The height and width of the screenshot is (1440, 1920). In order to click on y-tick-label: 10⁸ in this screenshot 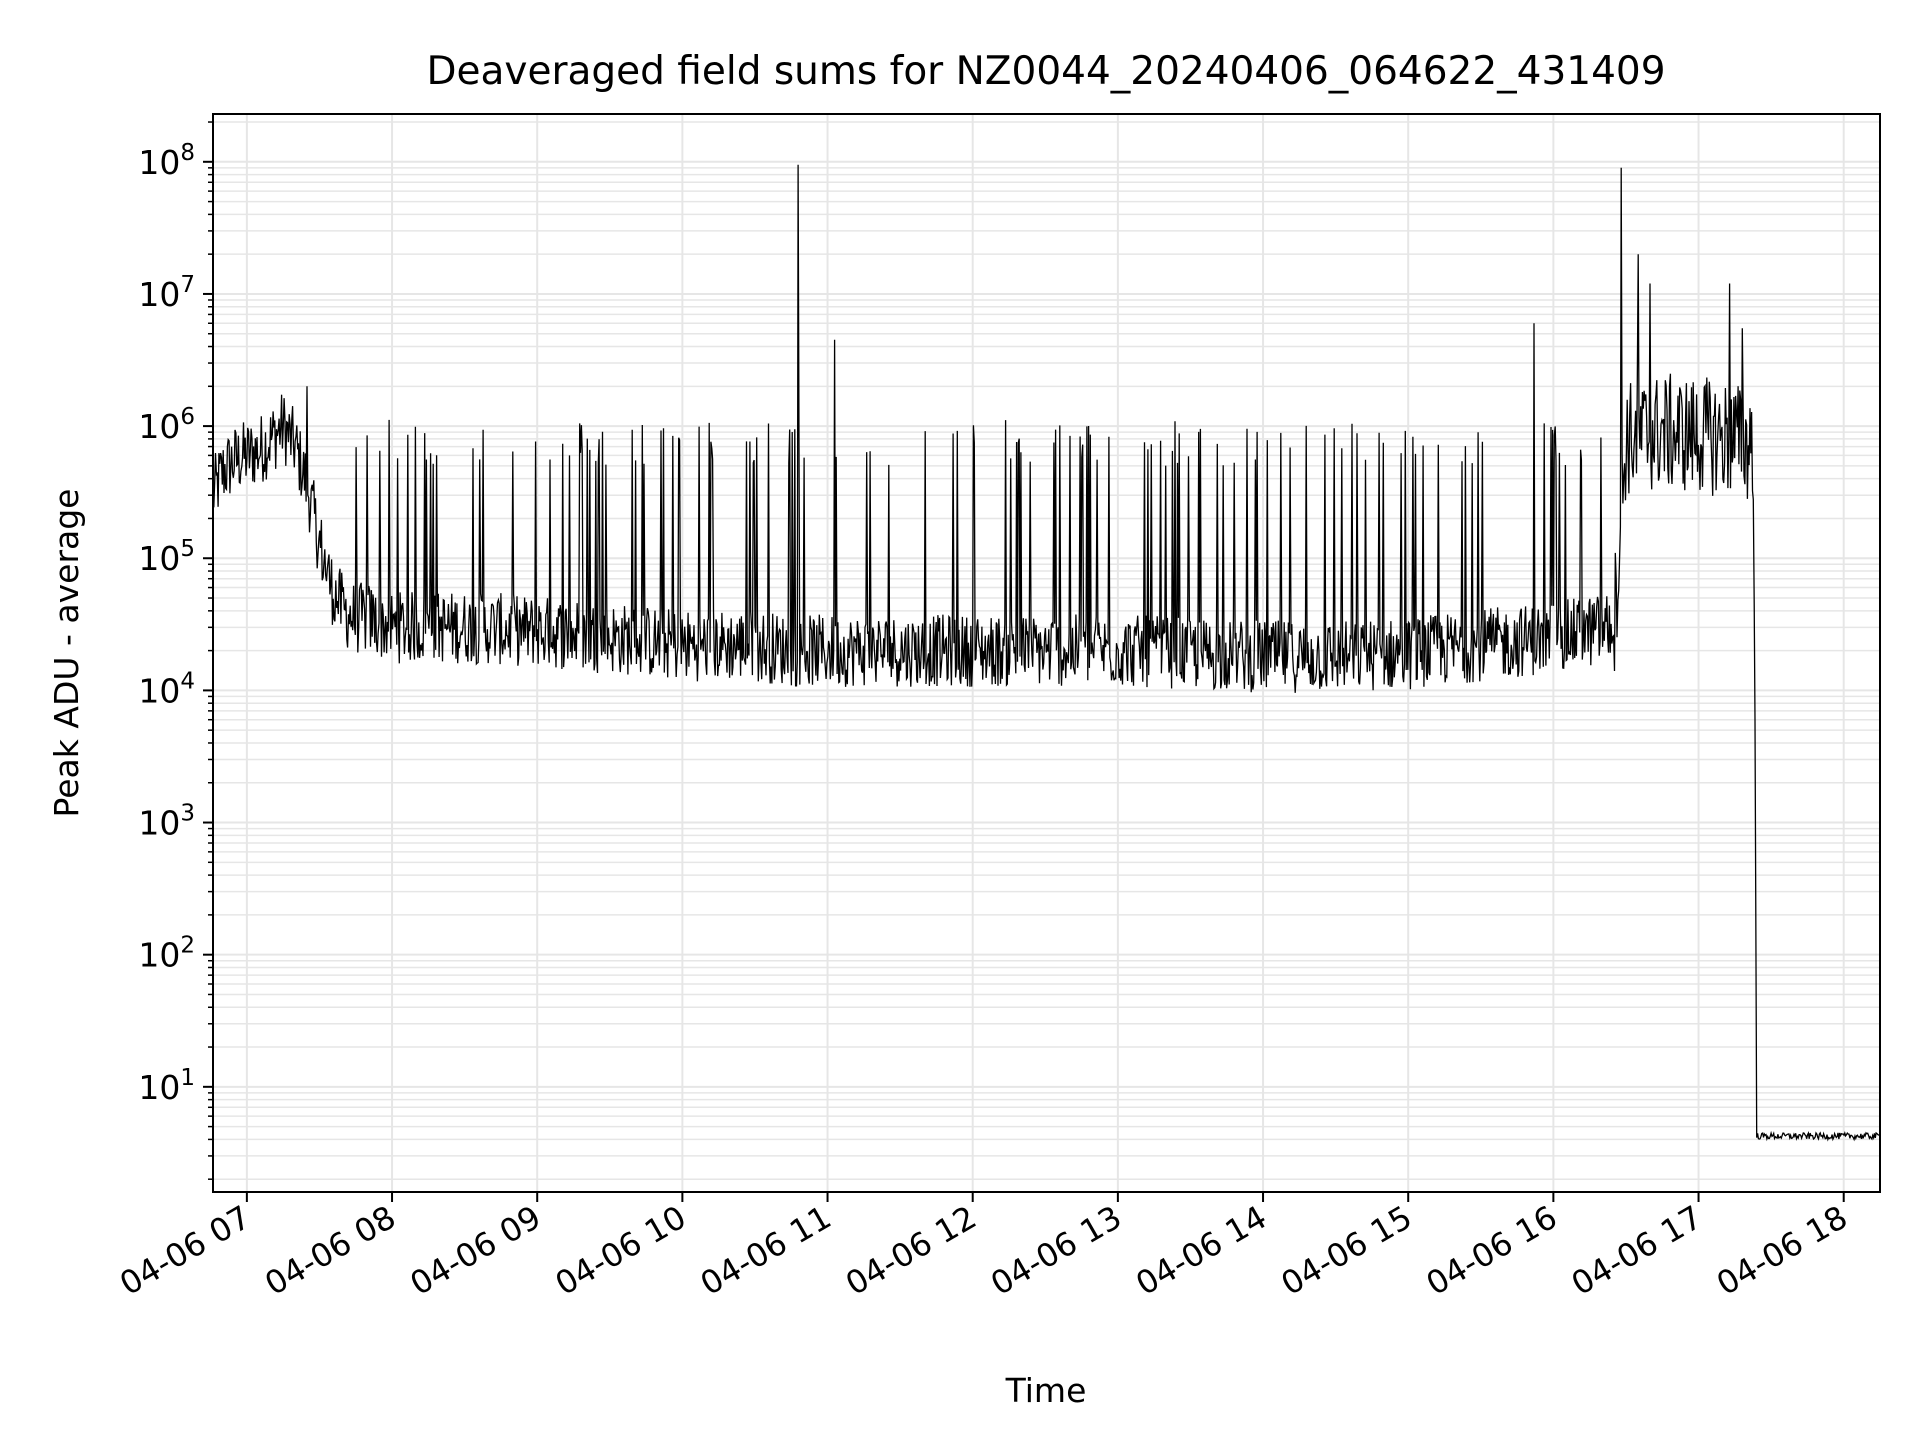, I will do `click(166, 161)`.